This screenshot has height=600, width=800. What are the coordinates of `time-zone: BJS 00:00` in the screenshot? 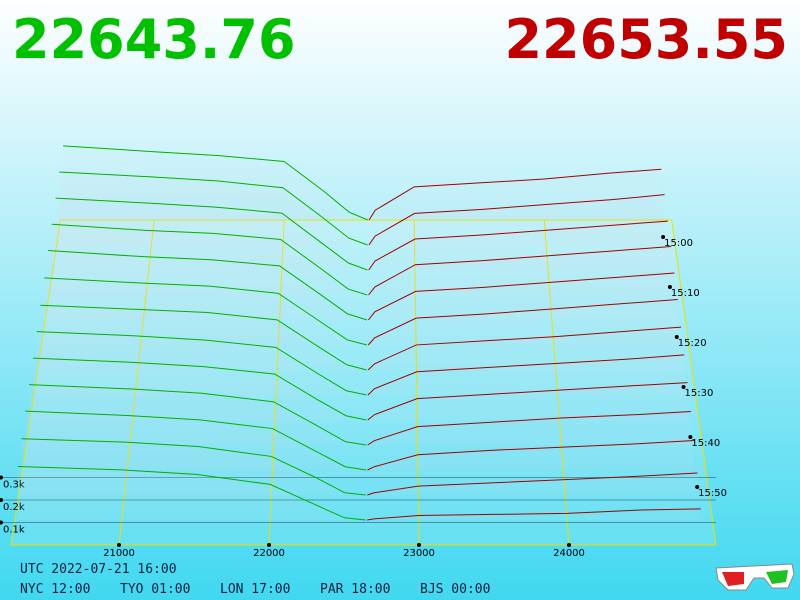 It's located at (455, 589).